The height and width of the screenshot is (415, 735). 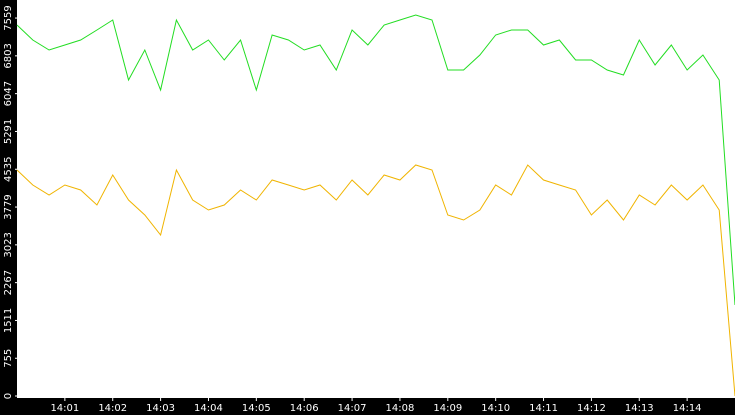 What do you see at coordinates (64, 408) in the screenshot?
I see `x-tick-label: 14:01` at bounding box center [64, 408].